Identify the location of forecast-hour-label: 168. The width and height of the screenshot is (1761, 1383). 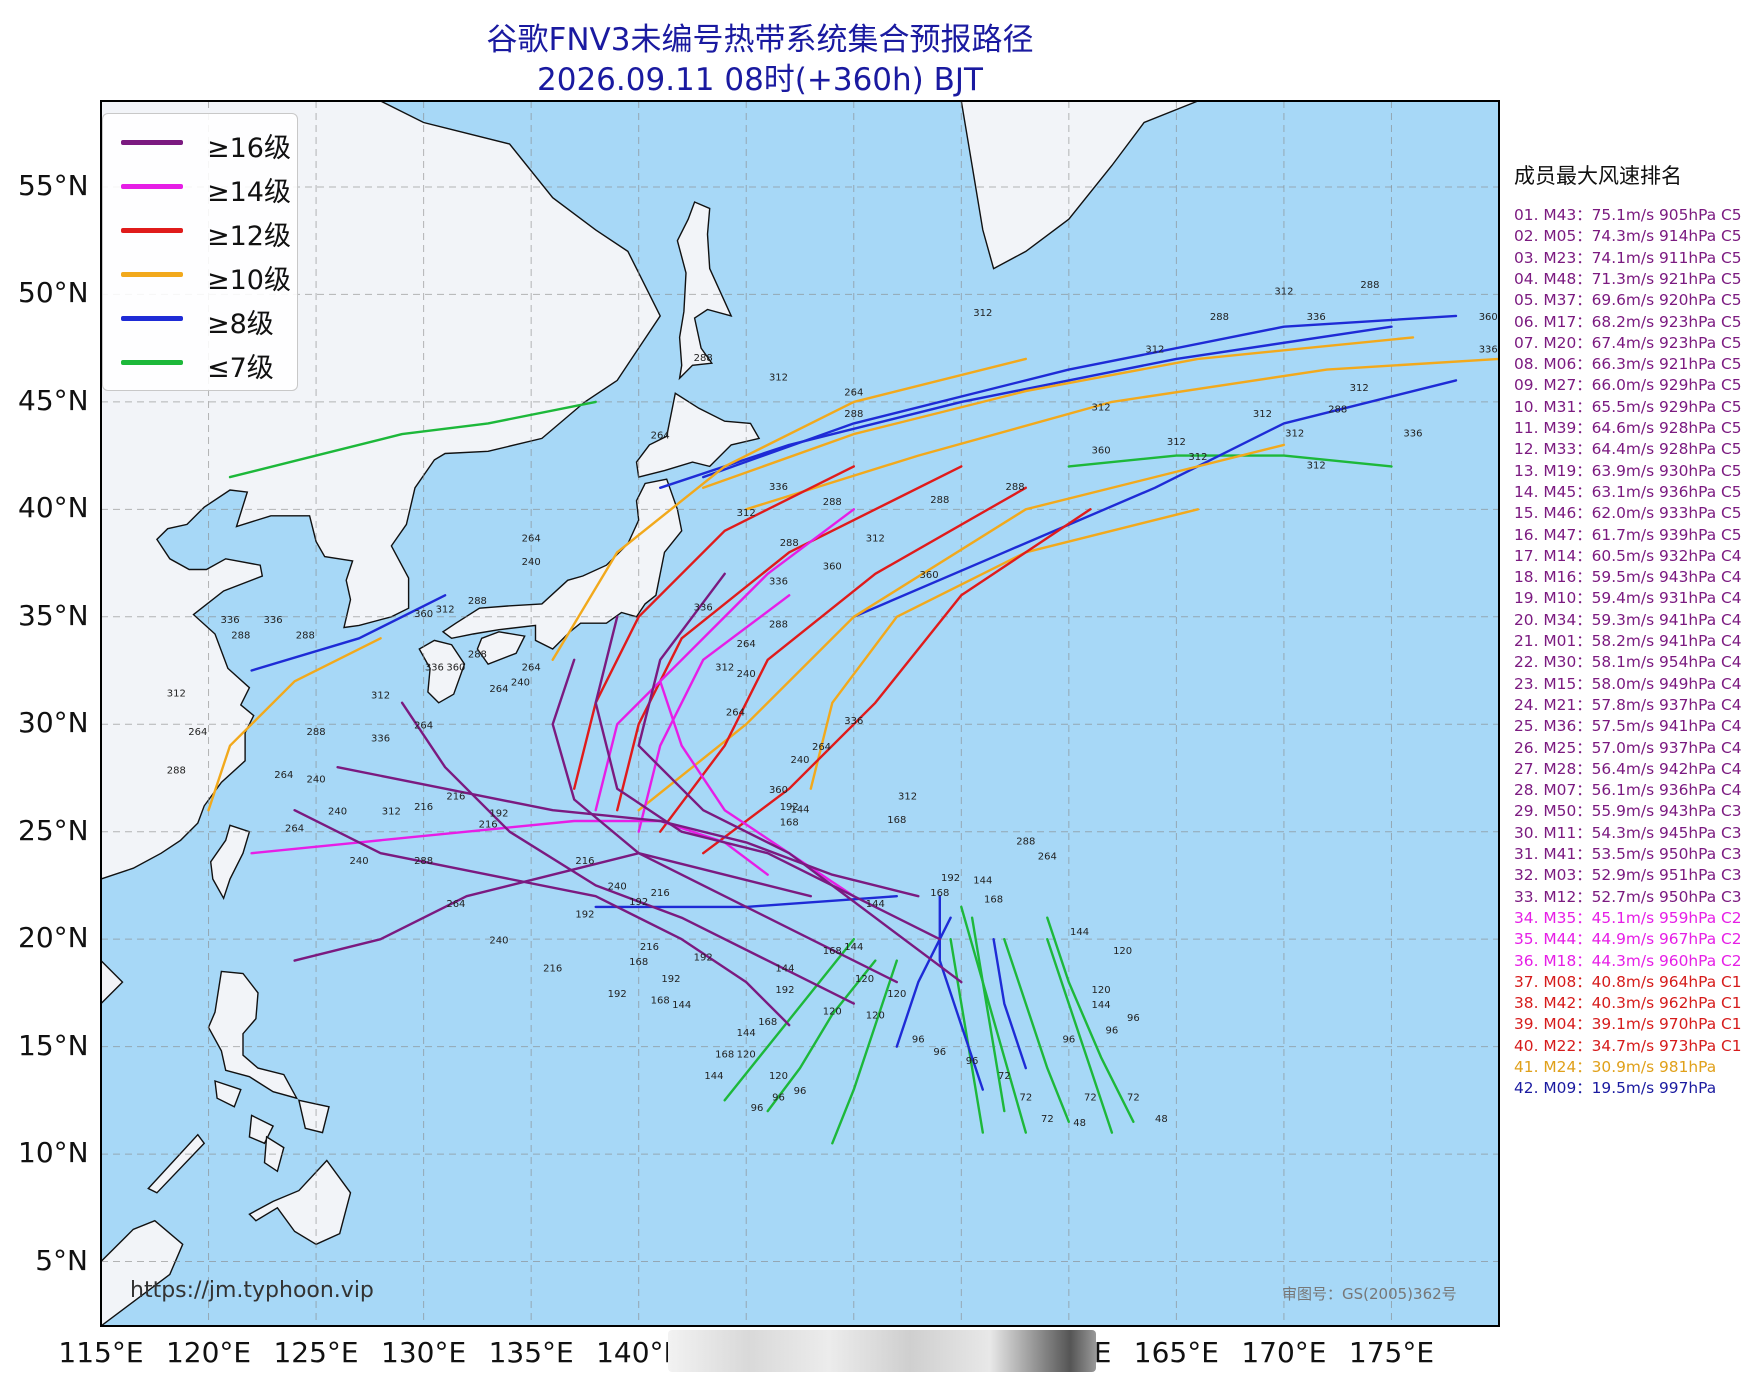
(638, 962).